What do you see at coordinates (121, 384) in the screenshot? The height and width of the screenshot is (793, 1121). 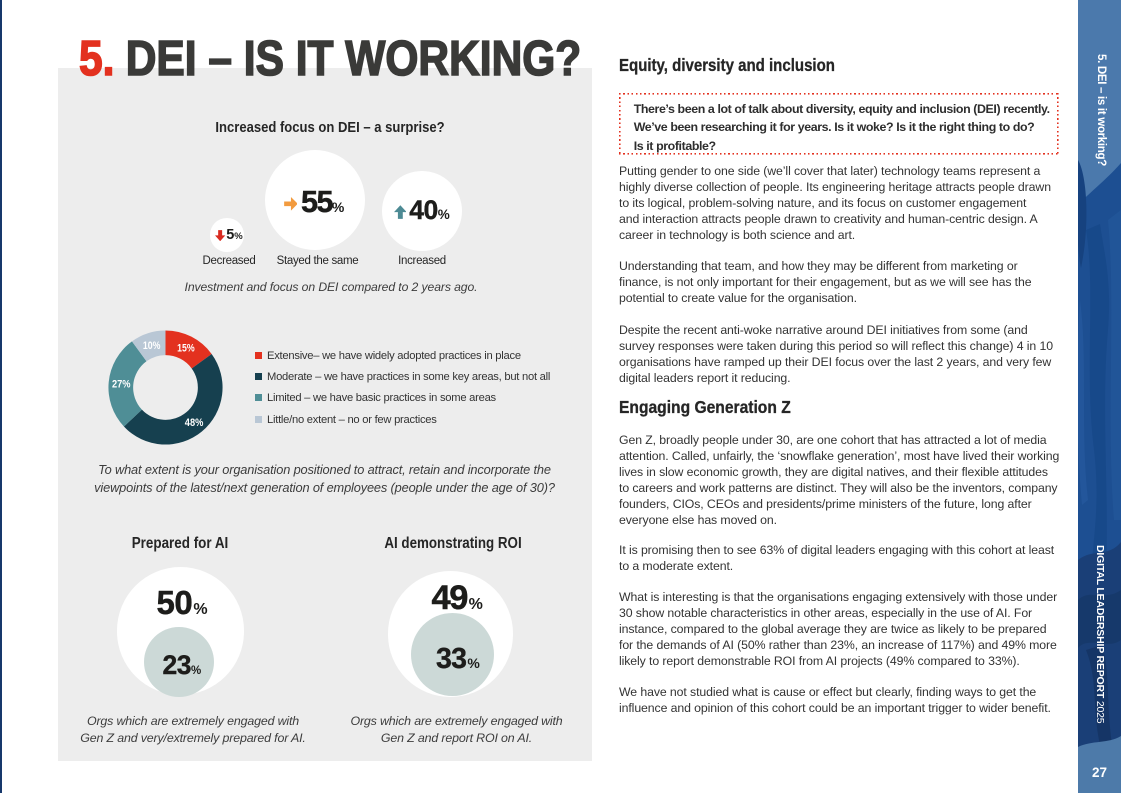 I see `svg-text: 27%` at bounding box center [121, 384].